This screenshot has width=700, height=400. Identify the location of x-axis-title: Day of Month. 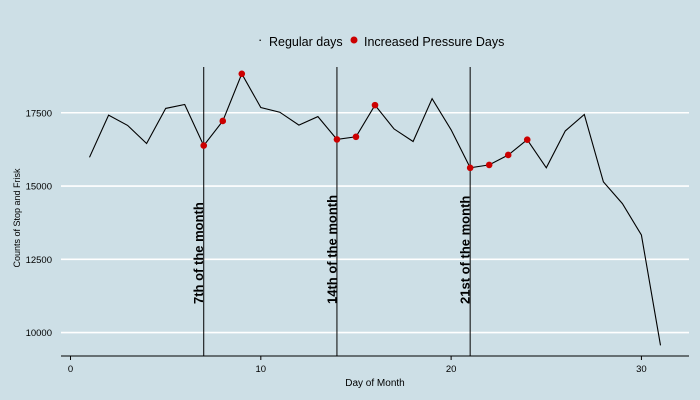
(374, 383).